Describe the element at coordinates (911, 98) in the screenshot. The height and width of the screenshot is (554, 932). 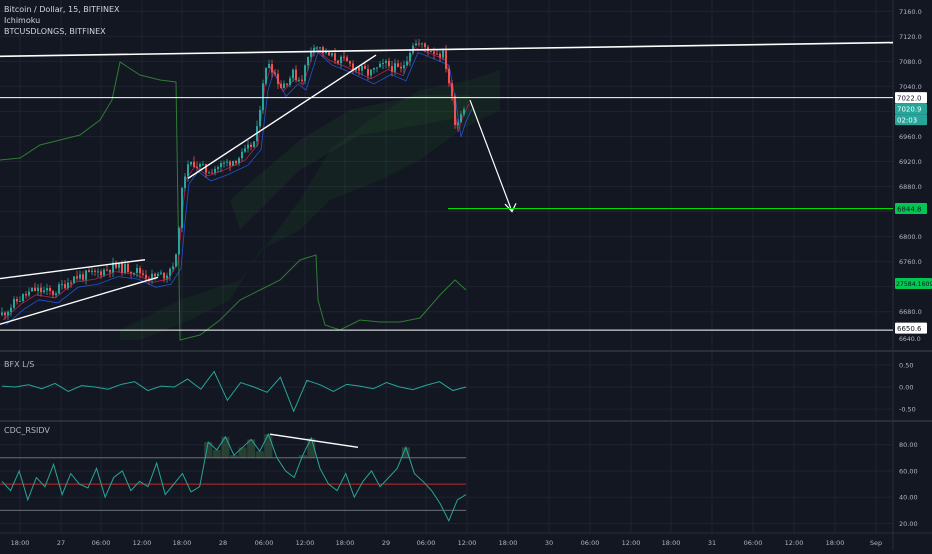
I see `price-tag-last-bg` at that location.